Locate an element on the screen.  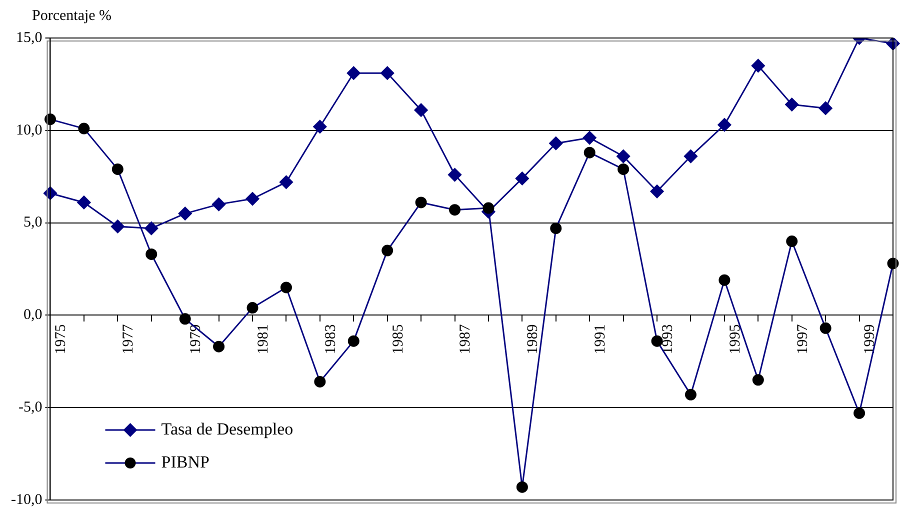
y-axis-title: Porcentaje % is located at coordinates (72, 16).